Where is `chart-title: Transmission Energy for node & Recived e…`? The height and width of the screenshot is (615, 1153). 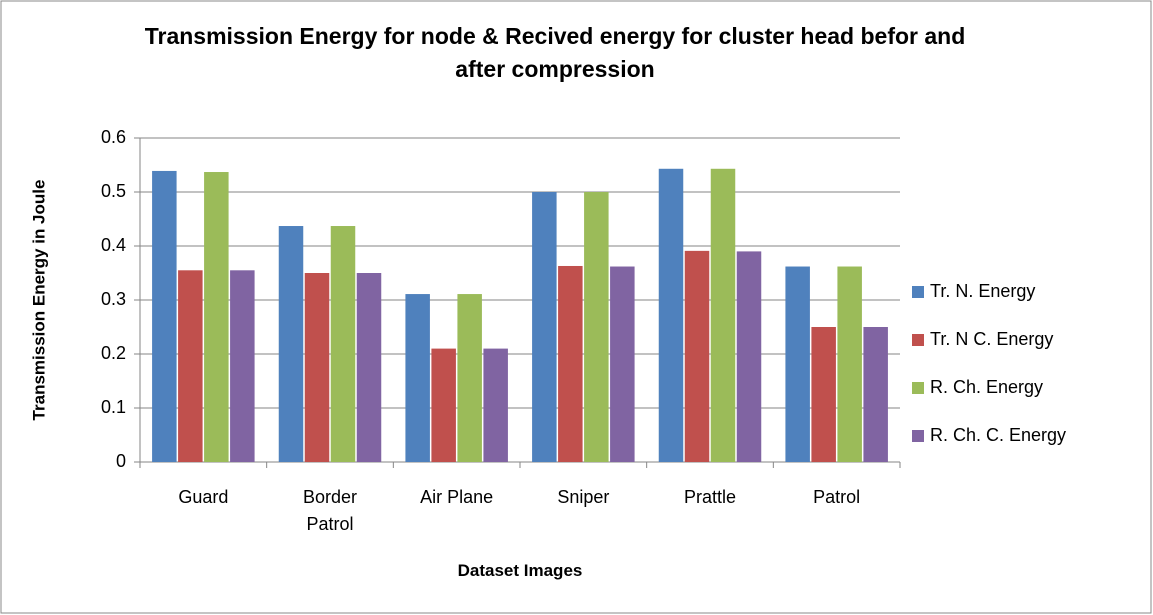
chart-title: Transmission Energy for node & Recived e… is located at coordinates (555, 52).